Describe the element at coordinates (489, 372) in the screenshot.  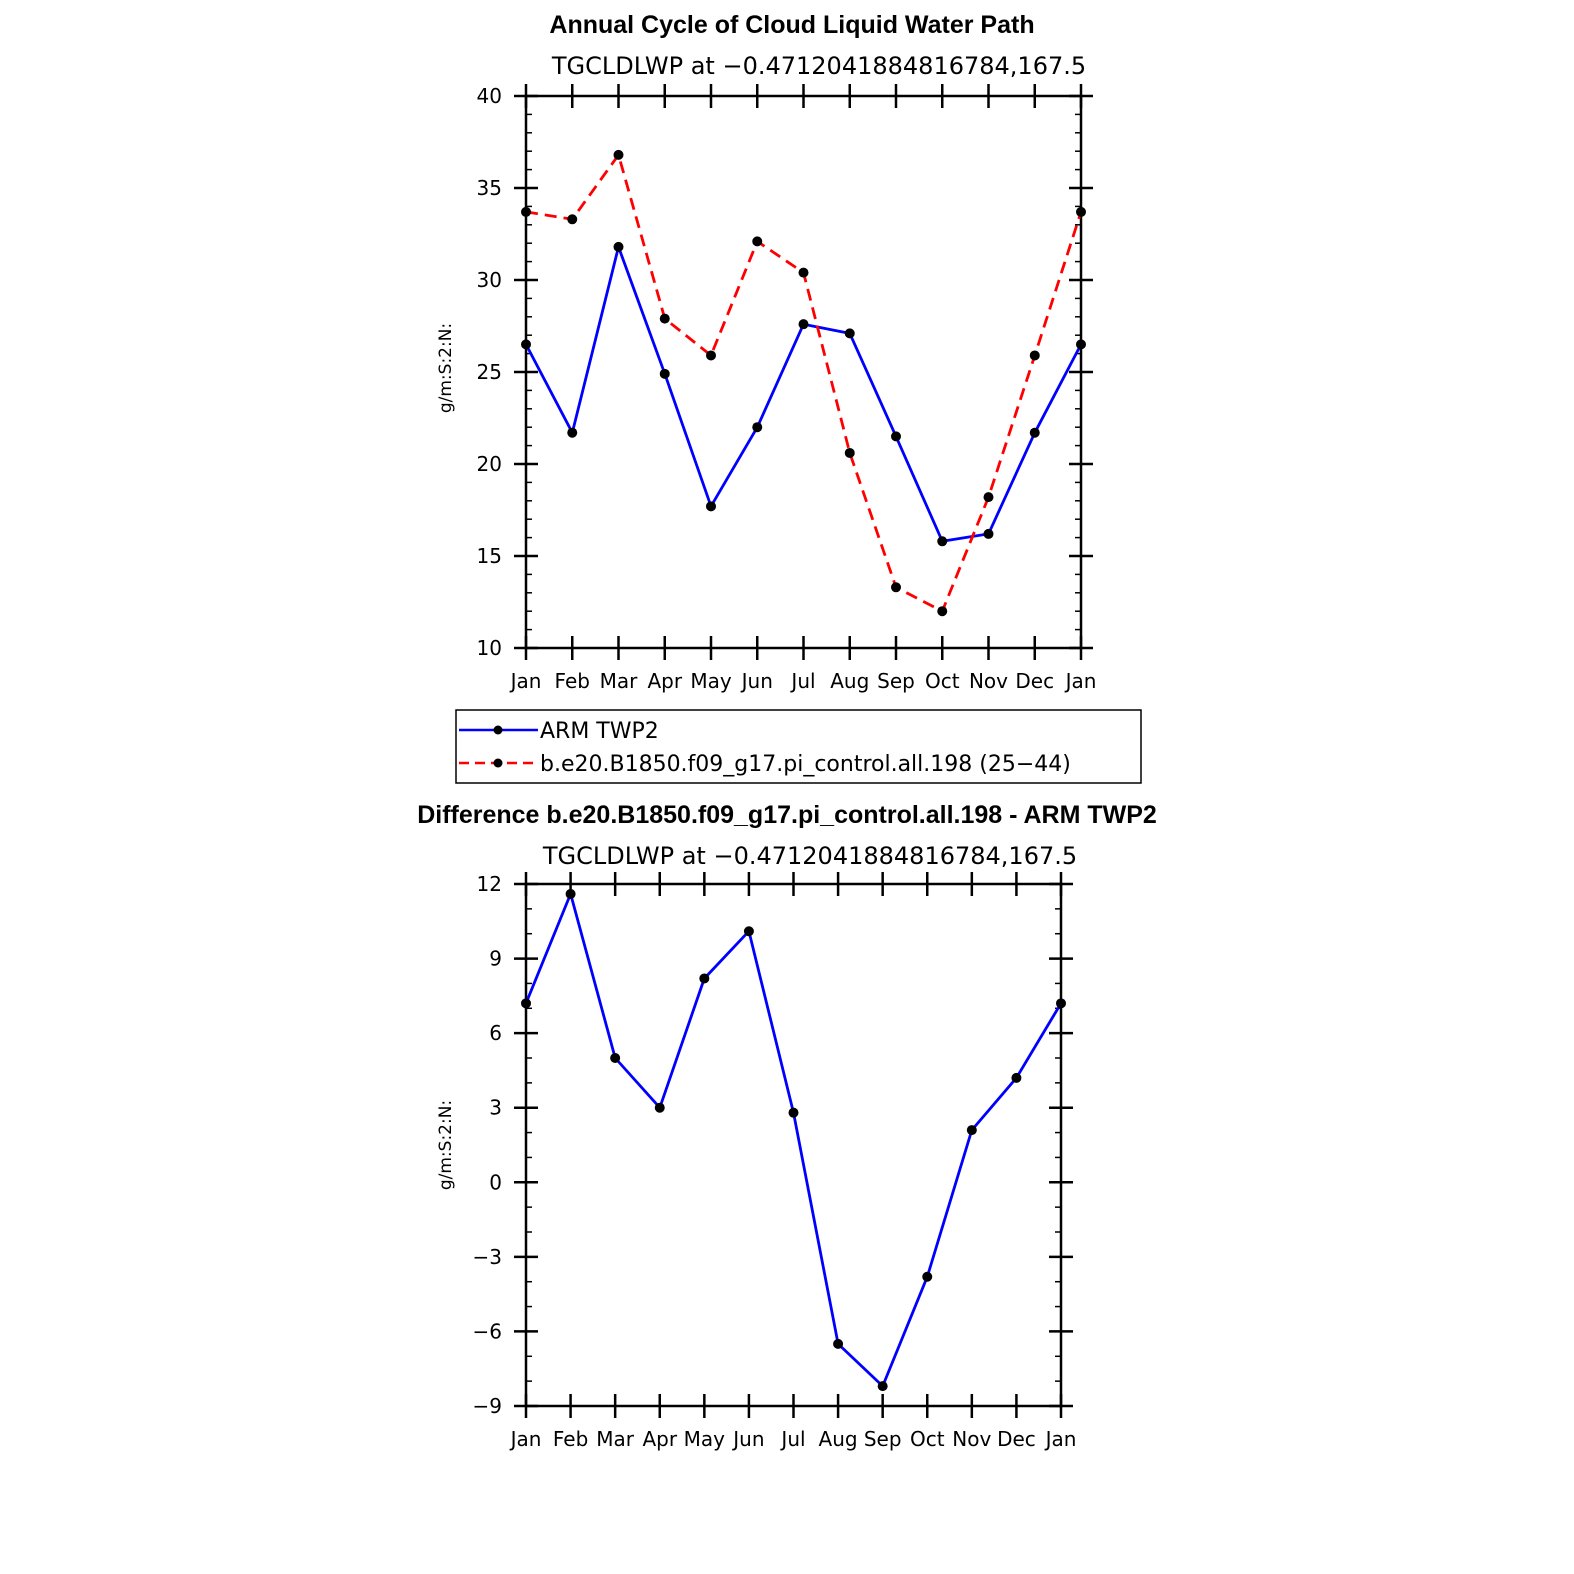
I see `y-tick-label: 25` at that location.